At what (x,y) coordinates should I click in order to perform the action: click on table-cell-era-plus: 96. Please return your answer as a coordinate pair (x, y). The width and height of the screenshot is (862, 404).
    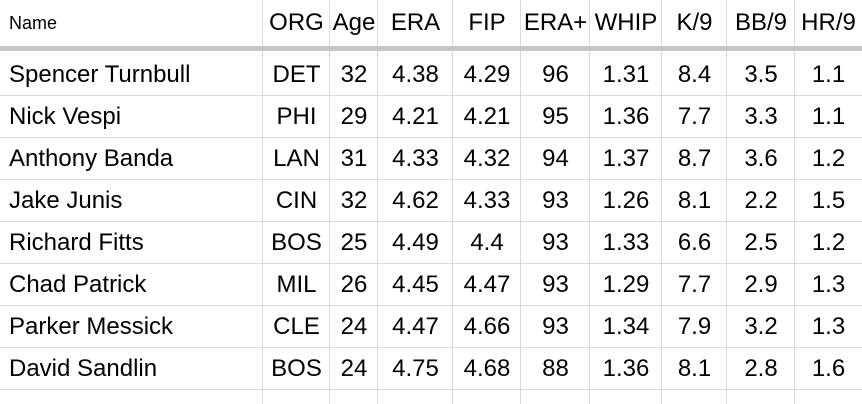
    Looking at the image, I should click on (555, 74).